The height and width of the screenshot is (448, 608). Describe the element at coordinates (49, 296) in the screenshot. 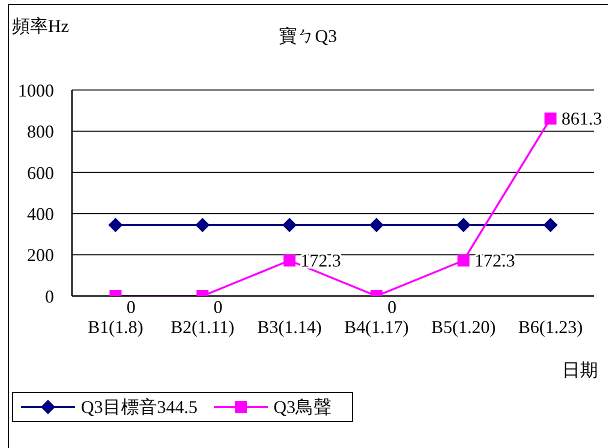

I see `y-tick-label: 0` at that location.